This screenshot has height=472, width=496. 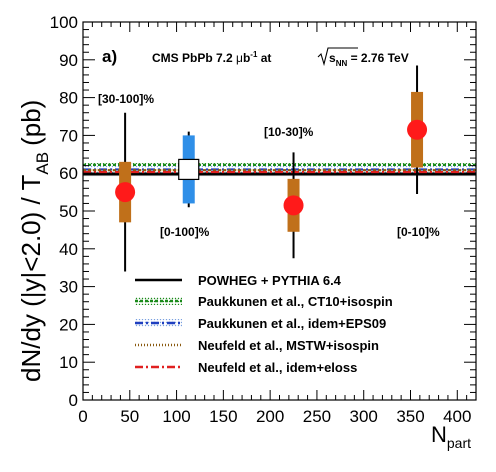 I want to click on y-tick-label: 0, so click(x=73, y=400).